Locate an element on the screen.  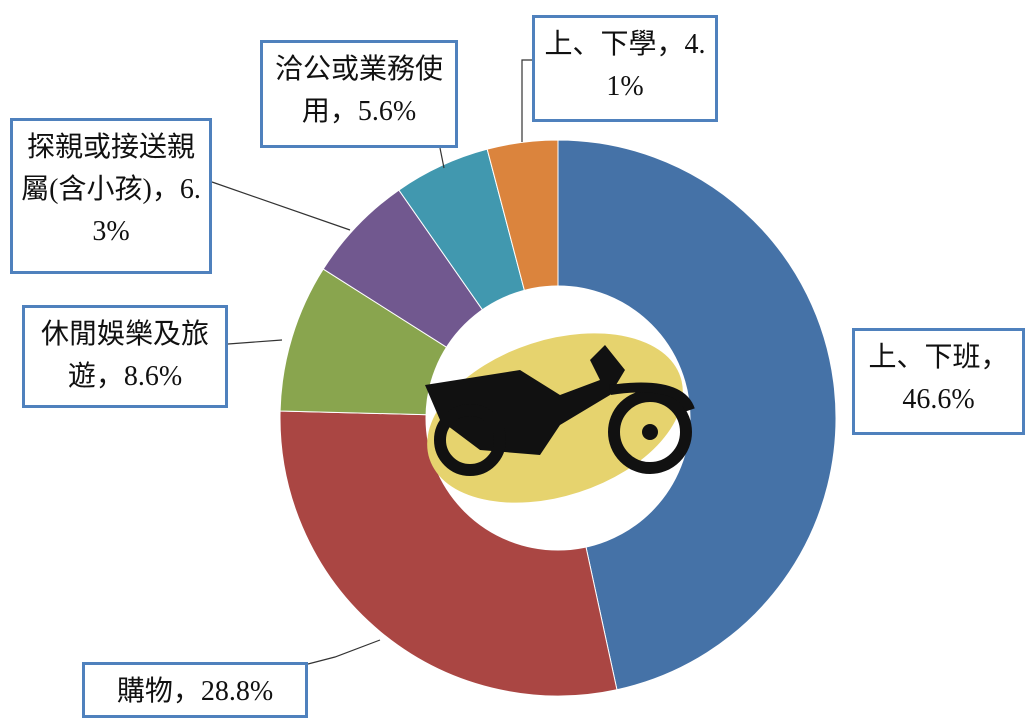
label-text: 購物， is located at coordinates (158, 691).